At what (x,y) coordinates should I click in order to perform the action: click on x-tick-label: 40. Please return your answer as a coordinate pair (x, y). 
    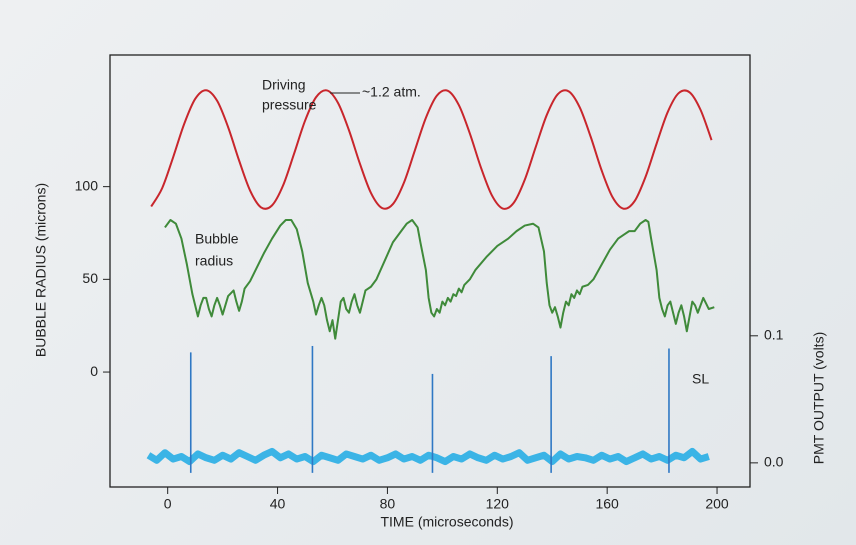
    Looking at the image, I should click on (278, 504).